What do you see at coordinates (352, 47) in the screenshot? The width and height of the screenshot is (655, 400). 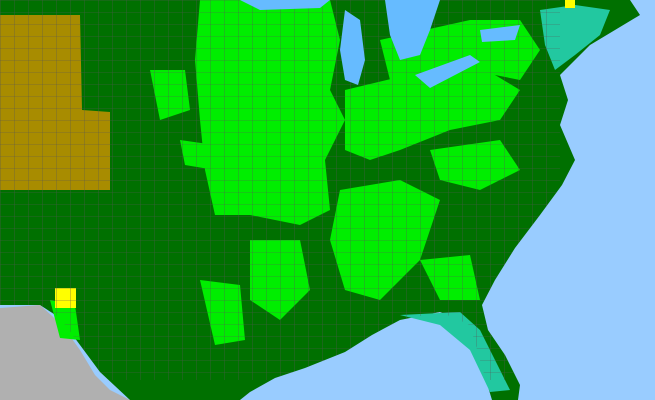 I see `lake-michigan` at bounding box center [352, 47].